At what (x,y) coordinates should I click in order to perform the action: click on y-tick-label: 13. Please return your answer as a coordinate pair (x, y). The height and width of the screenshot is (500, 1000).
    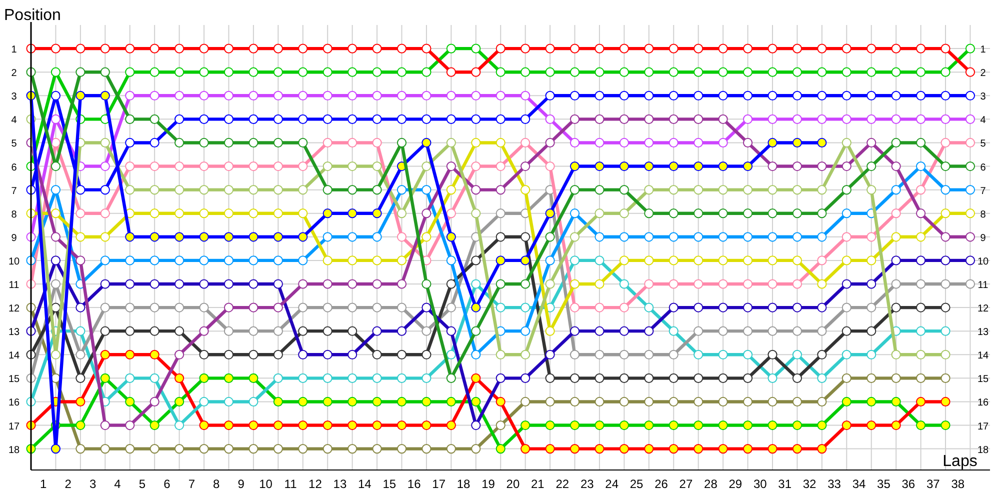
    Looking at the image, I should click on (14, 332).